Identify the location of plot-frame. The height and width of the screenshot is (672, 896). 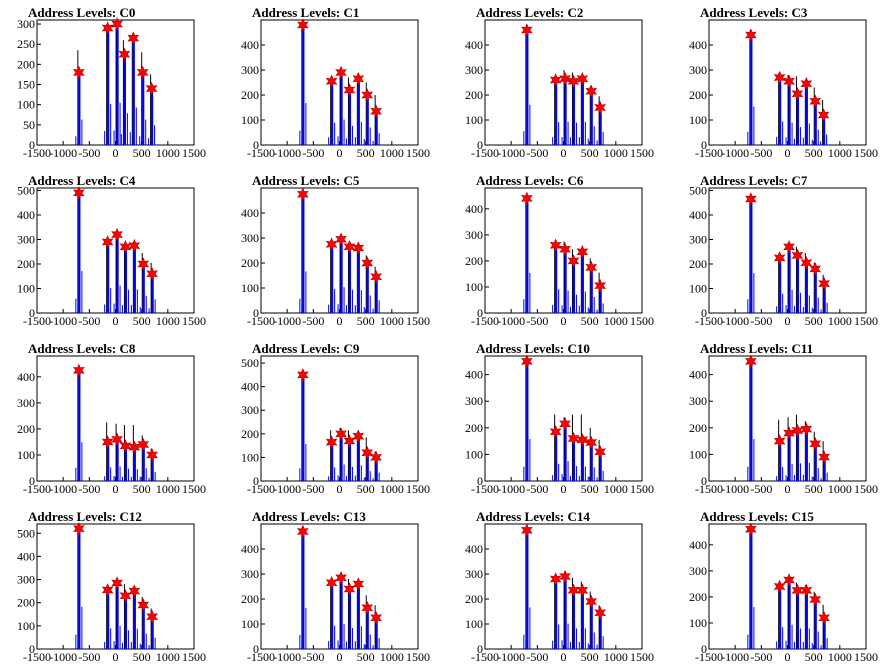
(339, 418).